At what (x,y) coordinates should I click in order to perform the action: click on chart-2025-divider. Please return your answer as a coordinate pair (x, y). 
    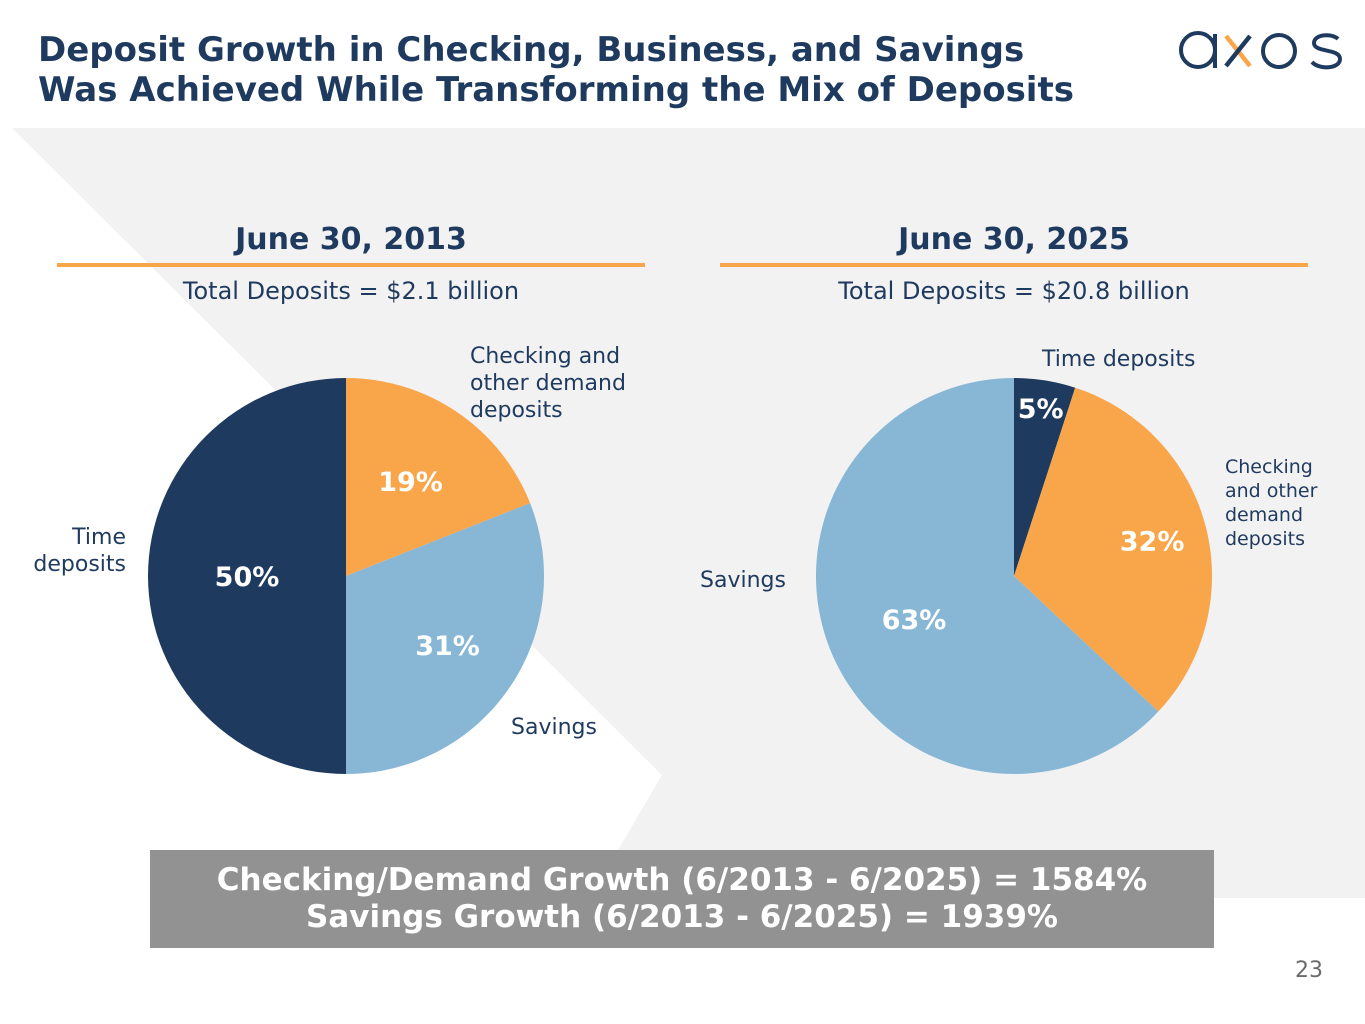
    Looking at the image, I should click on (1014, 265).